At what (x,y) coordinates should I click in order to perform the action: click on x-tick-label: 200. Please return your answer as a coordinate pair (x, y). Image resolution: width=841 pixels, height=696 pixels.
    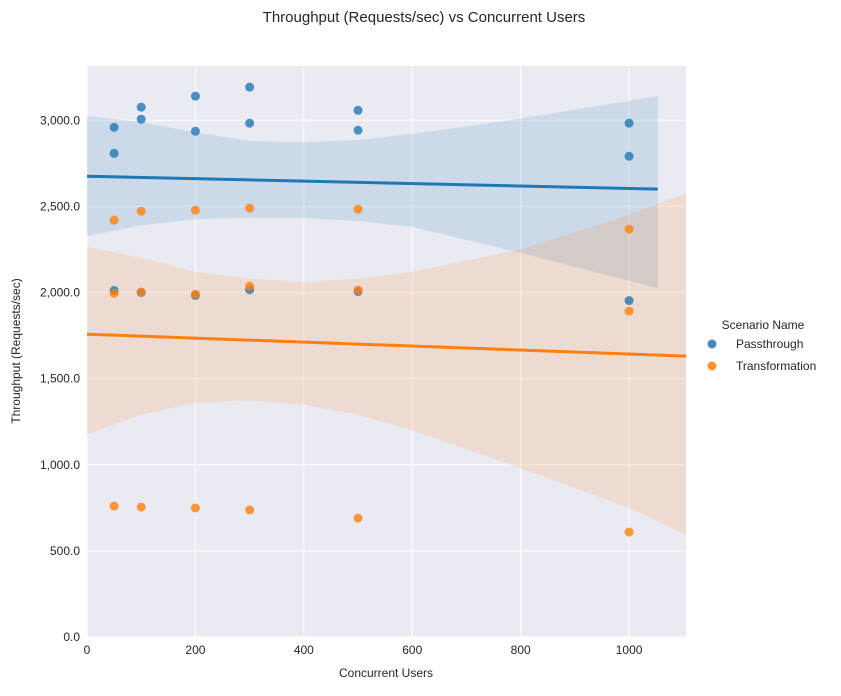
    Looking at the image, I should click on (195, 650).